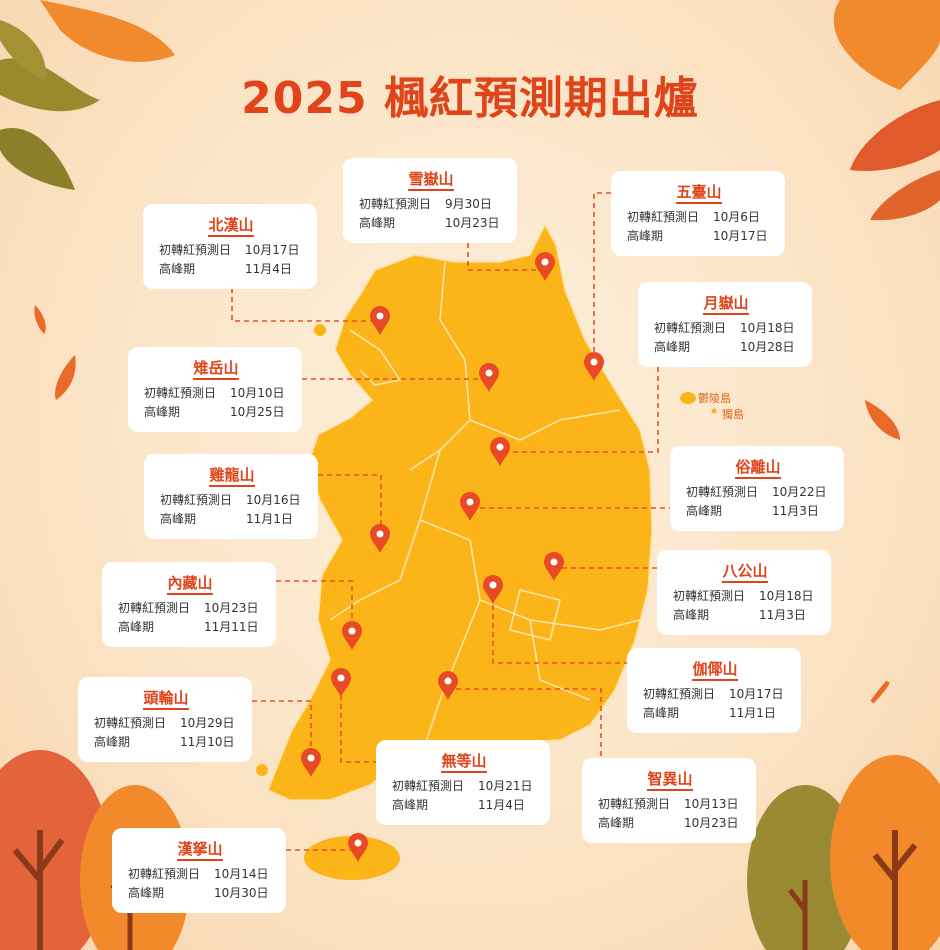 This screenshot has width=940, height=950. I want to click on first-red-row: 初轉紅預測日 10月14日, so click(200, 874).